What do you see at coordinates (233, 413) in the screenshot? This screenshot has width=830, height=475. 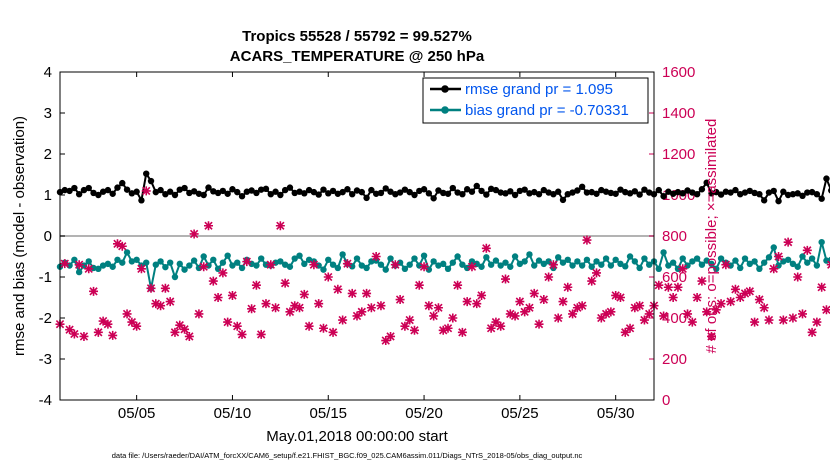 I see `x-tick-label: 05/10` at bounding box center [233, 413].